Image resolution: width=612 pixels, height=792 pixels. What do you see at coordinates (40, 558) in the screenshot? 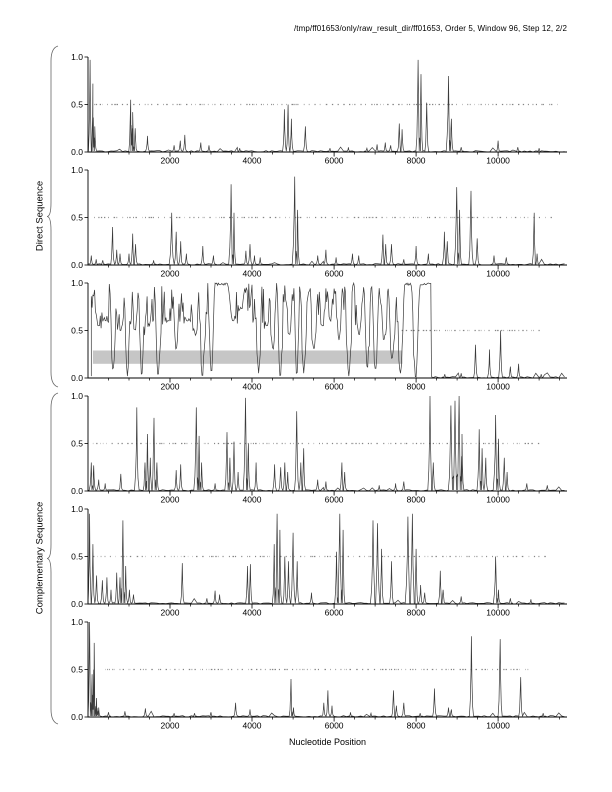
I see `complementary-sequence-label: Complementary Sequence` at bounding box center [40, 558].